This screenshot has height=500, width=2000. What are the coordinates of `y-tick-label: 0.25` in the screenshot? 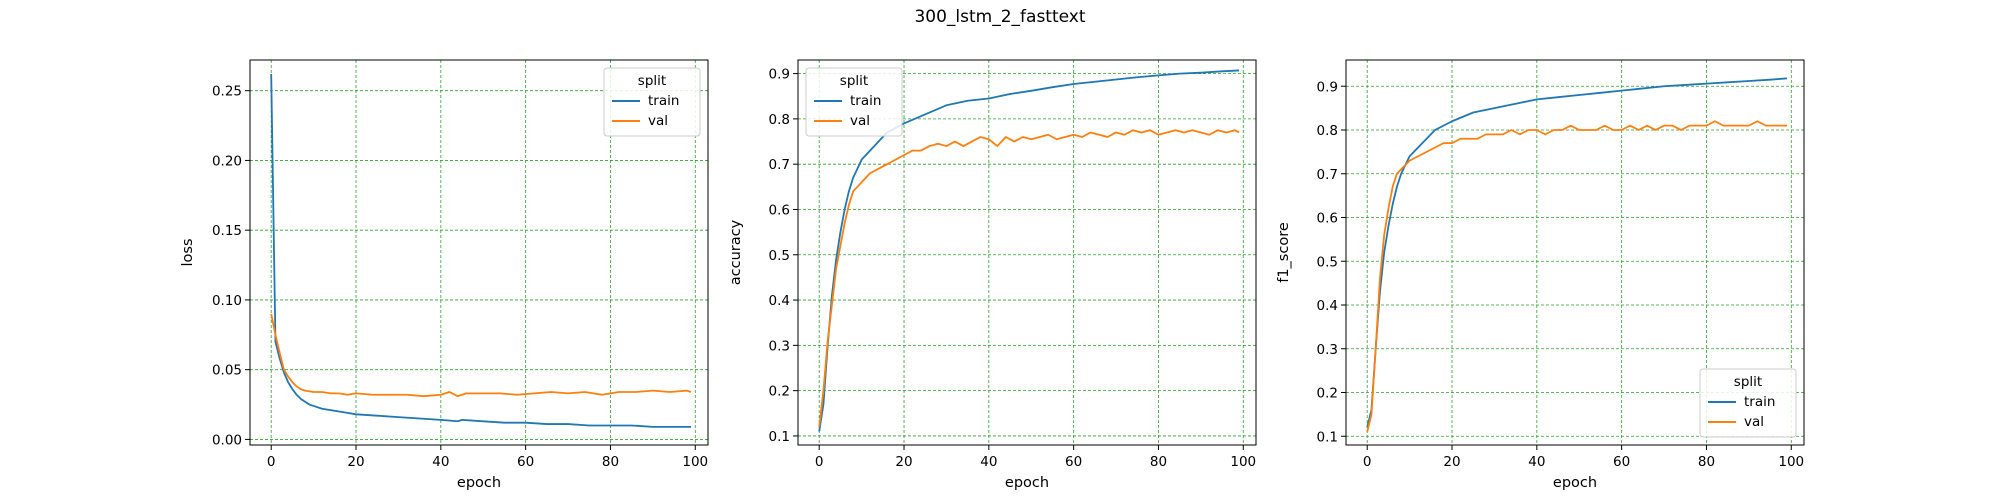 It's located at (227, 92).